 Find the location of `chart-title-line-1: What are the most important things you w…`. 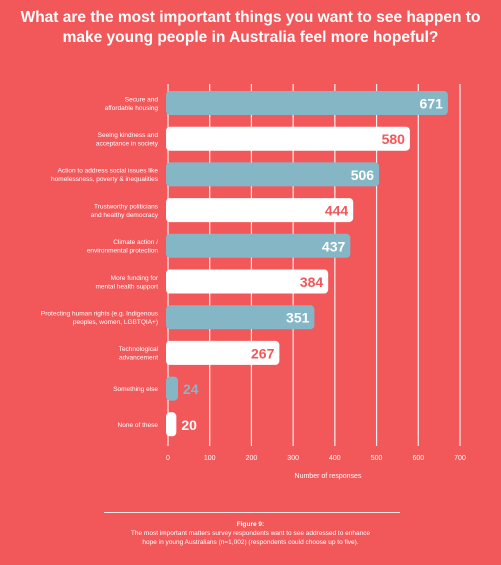

chart-title-line-1: What are the most important things you w… is located at coordinates (250, 17).